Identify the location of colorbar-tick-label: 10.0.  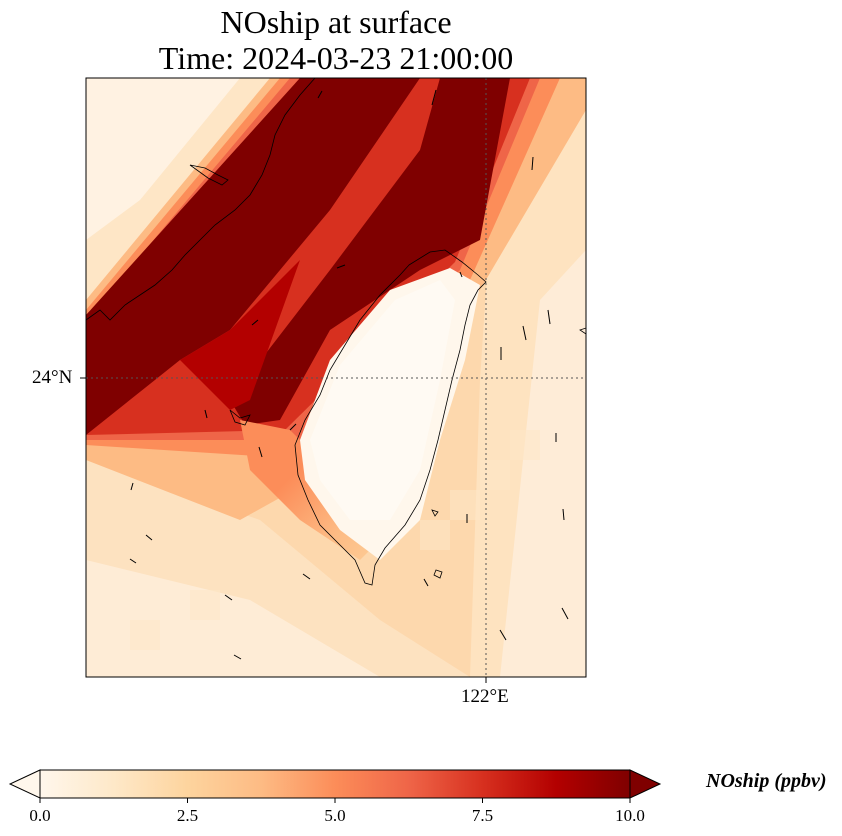
(630, 815).